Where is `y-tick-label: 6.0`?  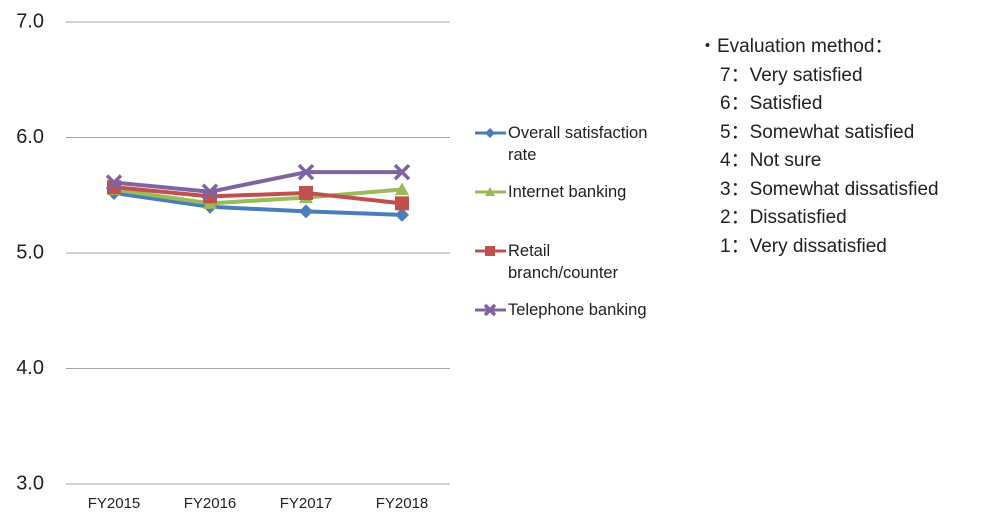
y-tick-label: 6.0 is located at coordinates (30, 137).